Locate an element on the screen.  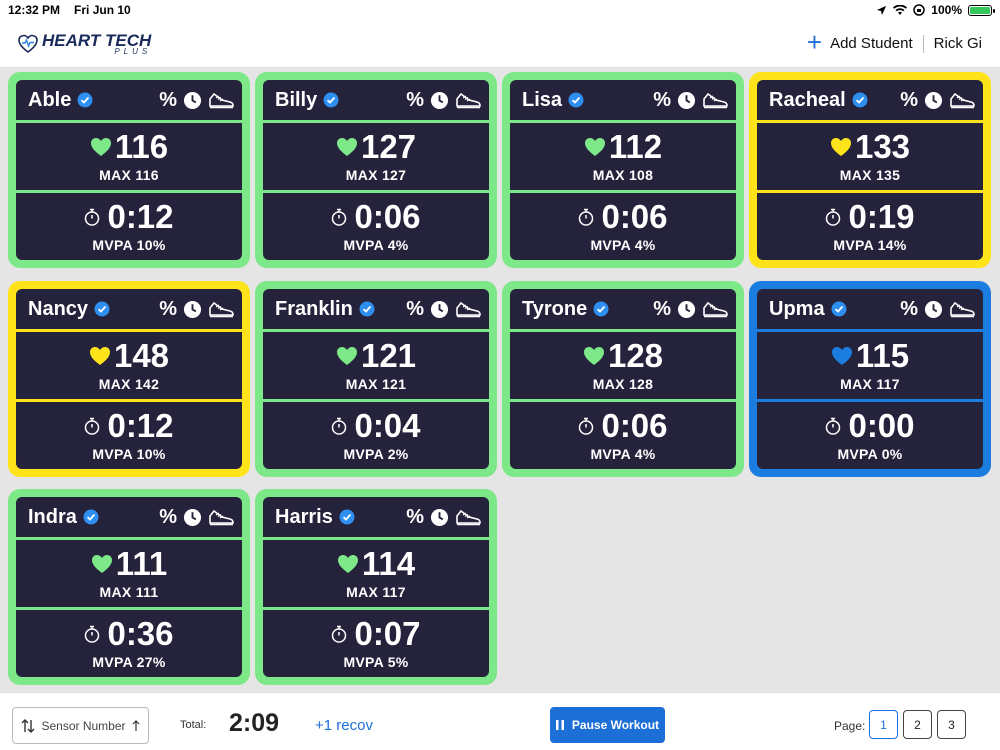
student-card: Billy% 127 MAX 127 0:06 MVPA 4% is located at coordinates (376, 170).